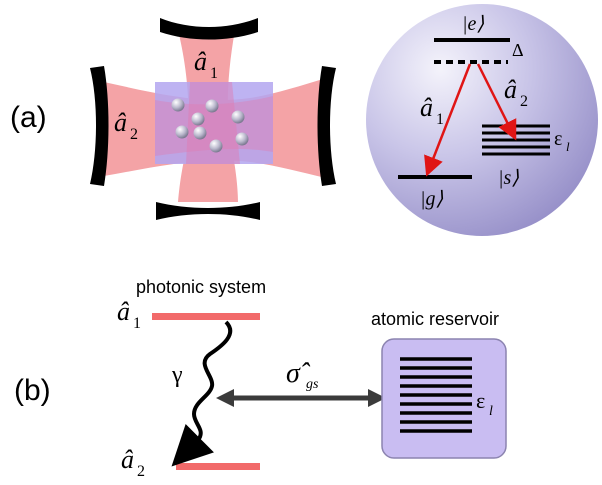 The width and height of the screenshot is (602, 485). Describe the element at coordinates (312, 384) in the screenshot. I see `coupling-subscript: gs` at that location.